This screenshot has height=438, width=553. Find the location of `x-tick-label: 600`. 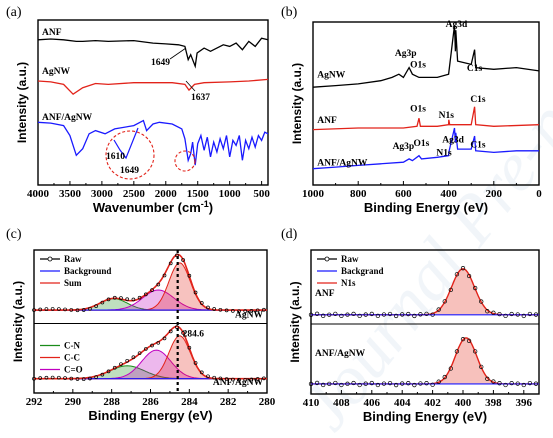

x-tick-label: 600 is located at coordinates (403, 194).